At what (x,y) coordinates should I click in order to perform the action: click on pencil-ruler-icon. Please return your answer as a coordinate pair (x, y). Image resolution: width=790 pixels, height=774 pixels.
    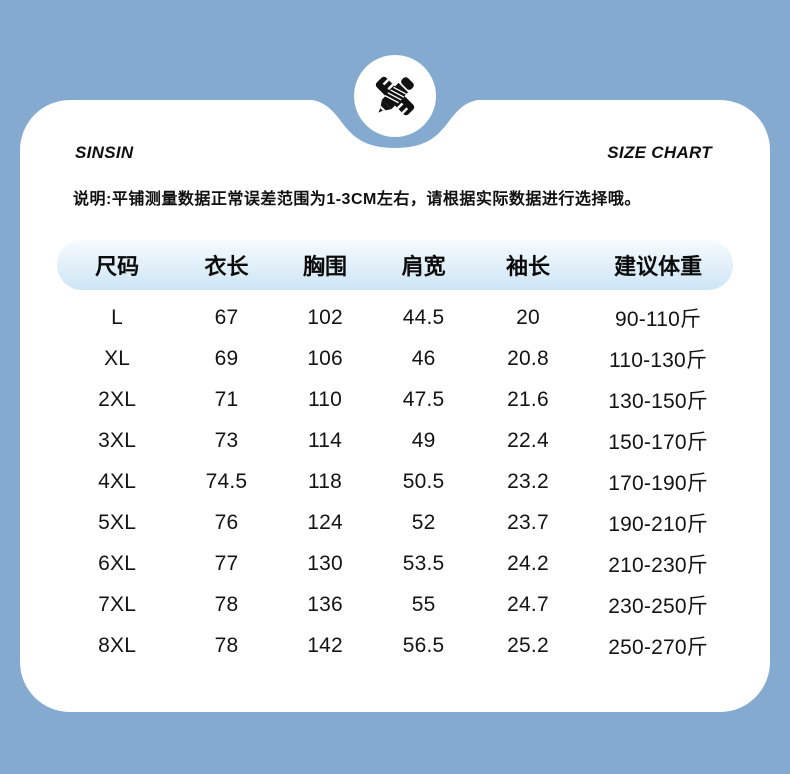
    Looking at the image, I should click on (395, 96).